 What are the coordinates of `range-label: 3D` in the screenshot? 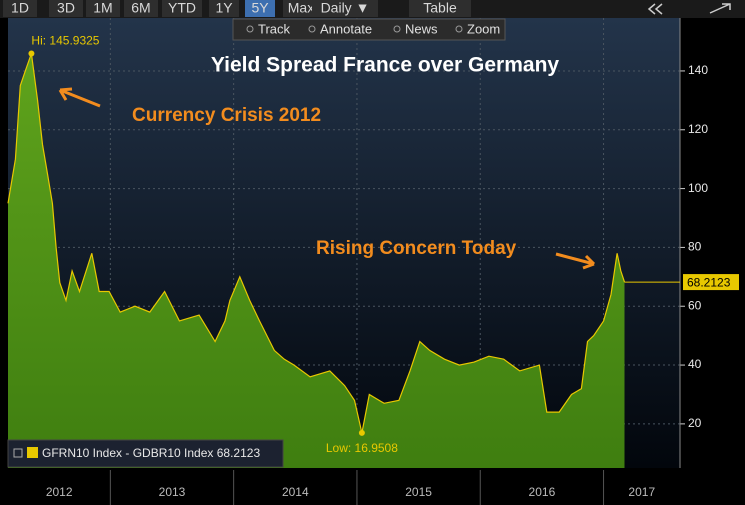 It's located at (66, 8).